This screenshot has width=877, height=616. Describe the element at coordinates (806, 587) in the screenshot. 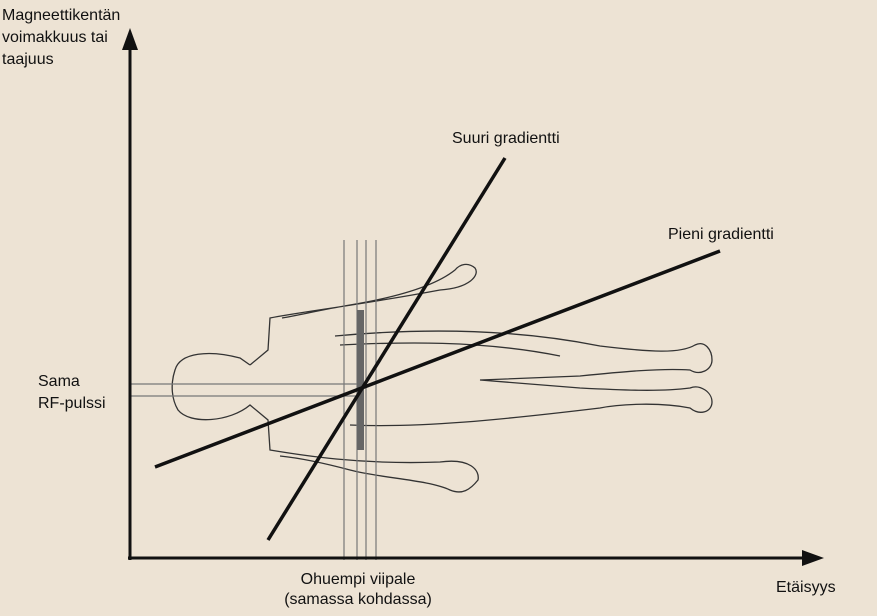

I see `x-axis-label: Etäisyys` at that location.